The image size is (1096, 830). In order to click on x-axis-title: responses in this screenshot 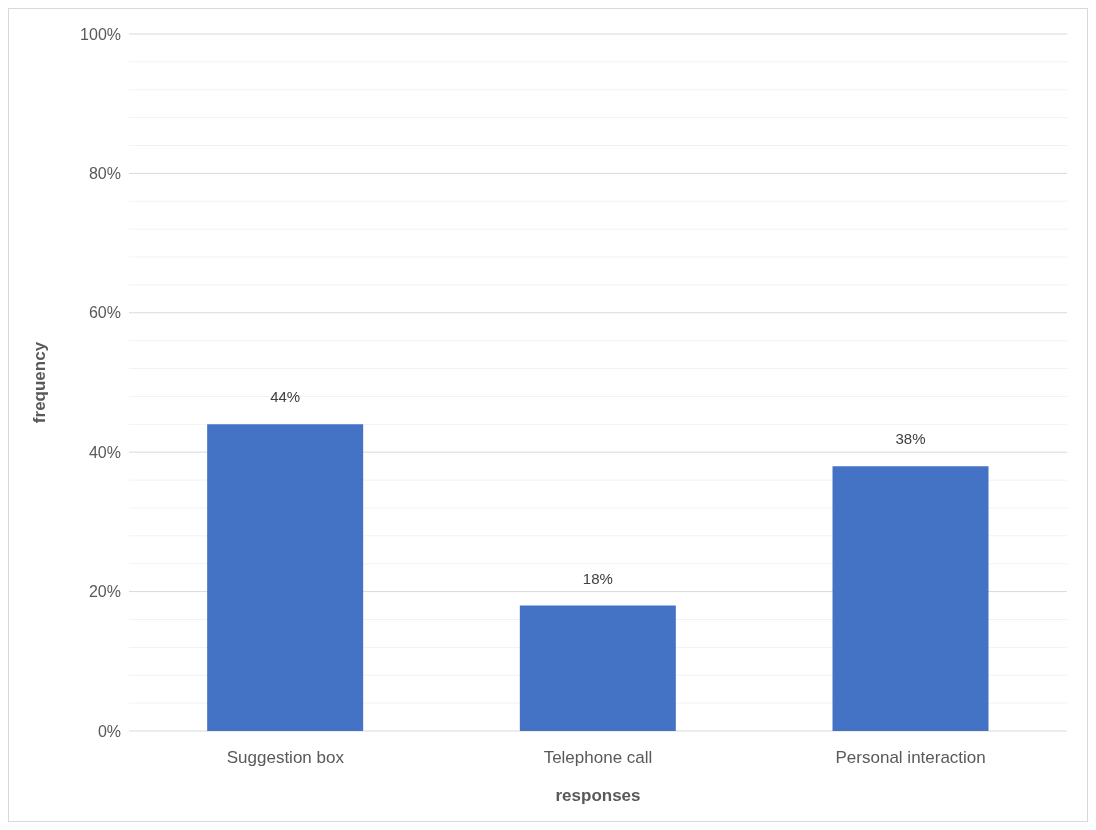, I will do `click(598, 795)`.